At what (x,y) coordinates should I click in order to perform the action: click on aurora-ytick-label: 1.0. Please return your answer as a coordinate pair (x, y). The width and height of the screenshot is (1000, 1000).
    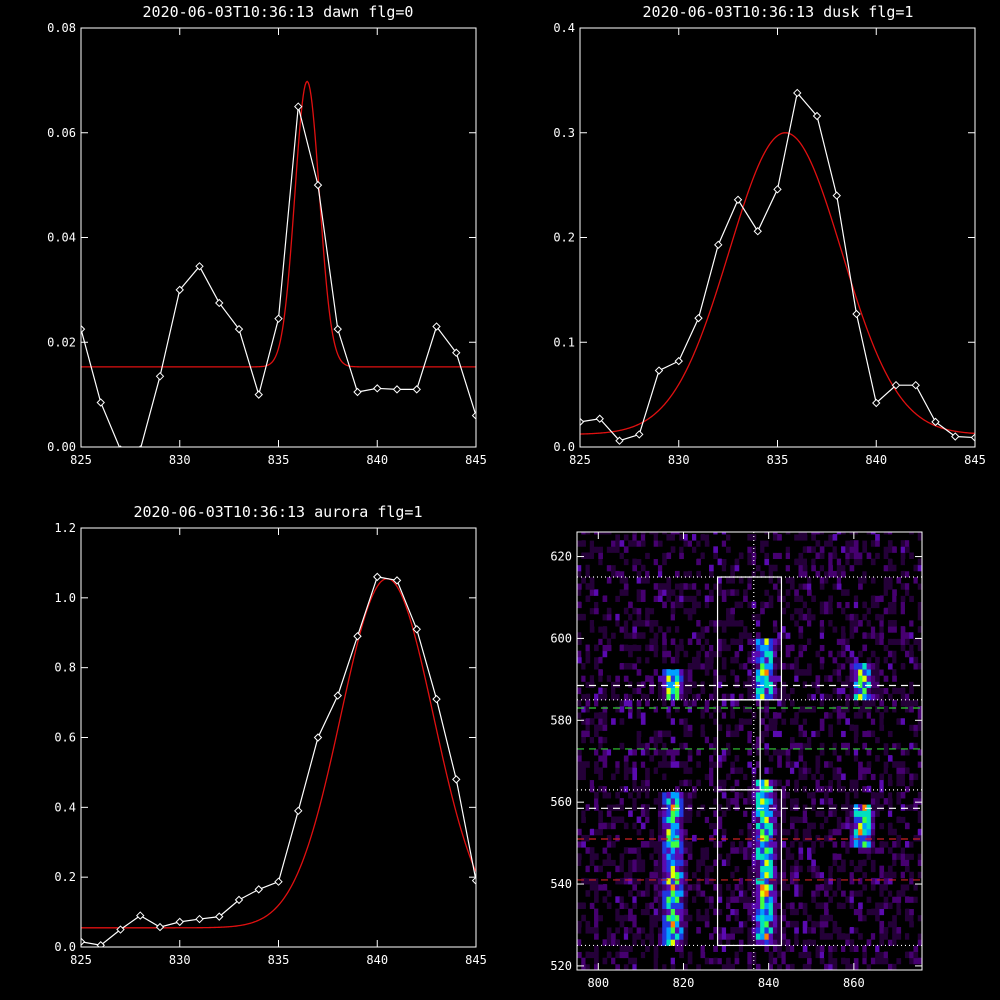
    Looking at the image, I should click on (65, 598).